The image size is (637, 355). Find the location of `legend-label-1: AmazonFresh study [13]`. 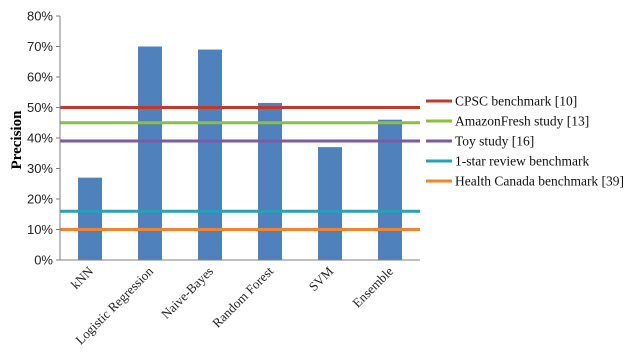

legend-label-1: AmazonFresh study [13] is located at coordinates (522, 121).